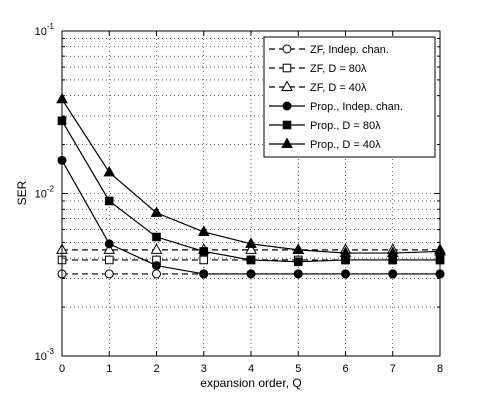 Image resolution: width=485 pixels, height=405 pixels. What do you see at coordinates (250, 383) in the screenshot?
I see `x-axis-label: expansion order, Q` at bounding box center [250, 383].